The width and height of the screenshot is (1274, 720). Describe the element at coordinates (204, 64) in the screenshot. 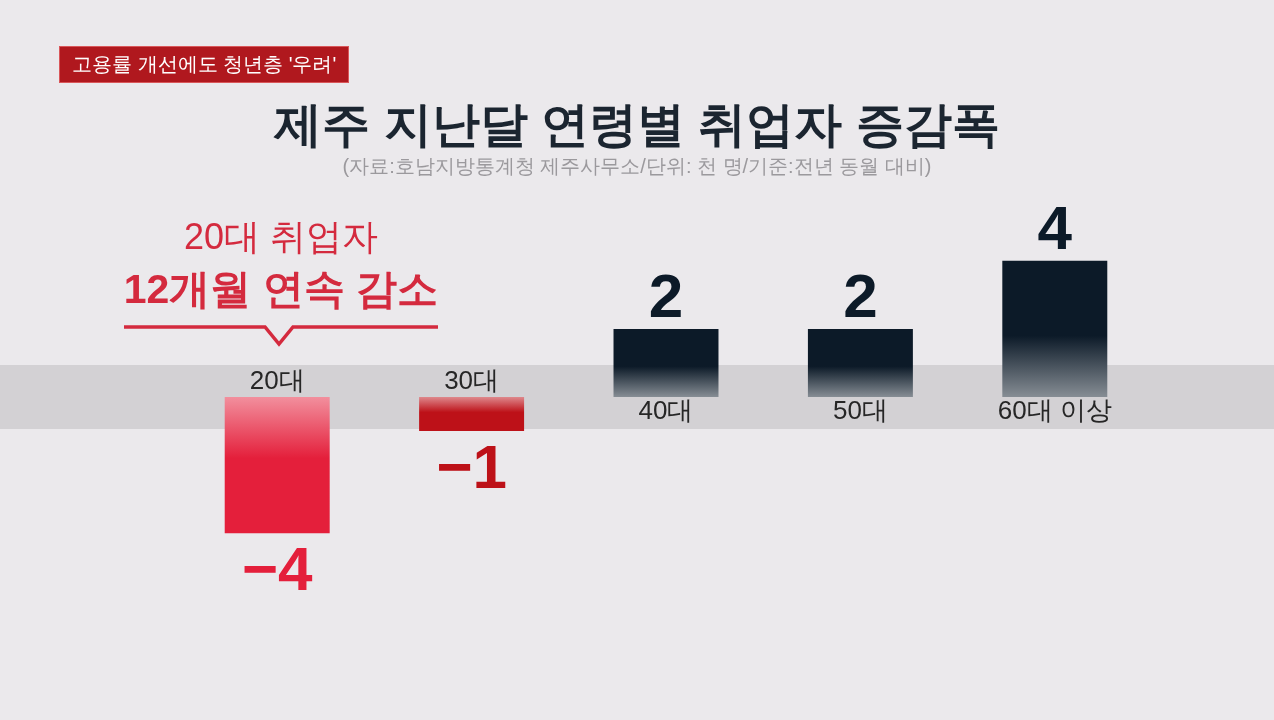

I see `text: 고용률 개선에도 청년층 '우려'` at that location.